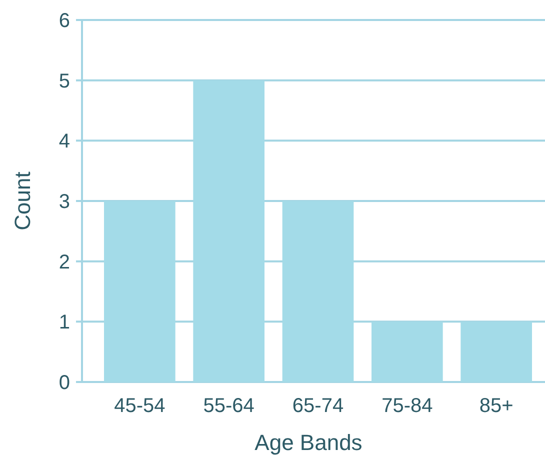 The height and width of the screenshot is (455, 545). What do you see at coordinates (64, 383) in the screenshot?
I see `y-tick-label: 0` at bounding box center [64, 383].